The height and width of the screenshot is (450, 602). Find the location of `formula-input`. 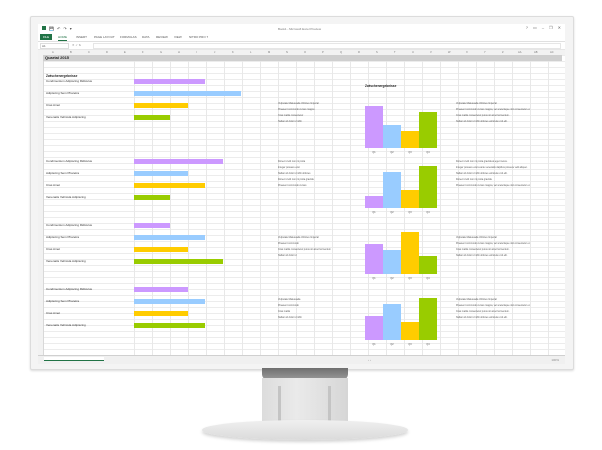

formula-input is located at coordinates (327, 46).